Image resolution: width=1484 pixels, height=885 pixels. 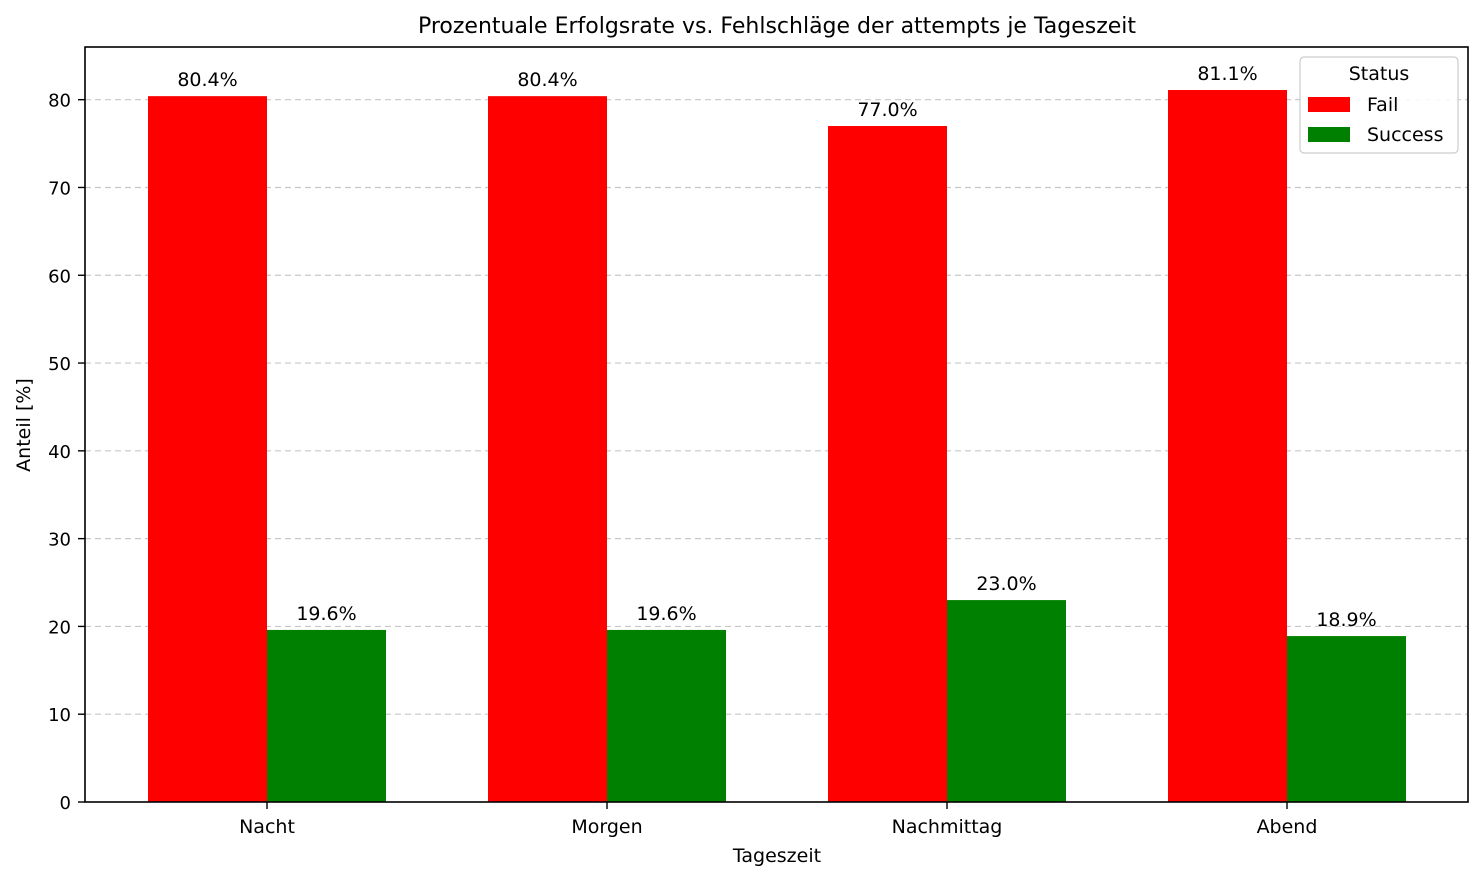 I want to click on data-label: 23.0%, so click(x=1006, y=584).